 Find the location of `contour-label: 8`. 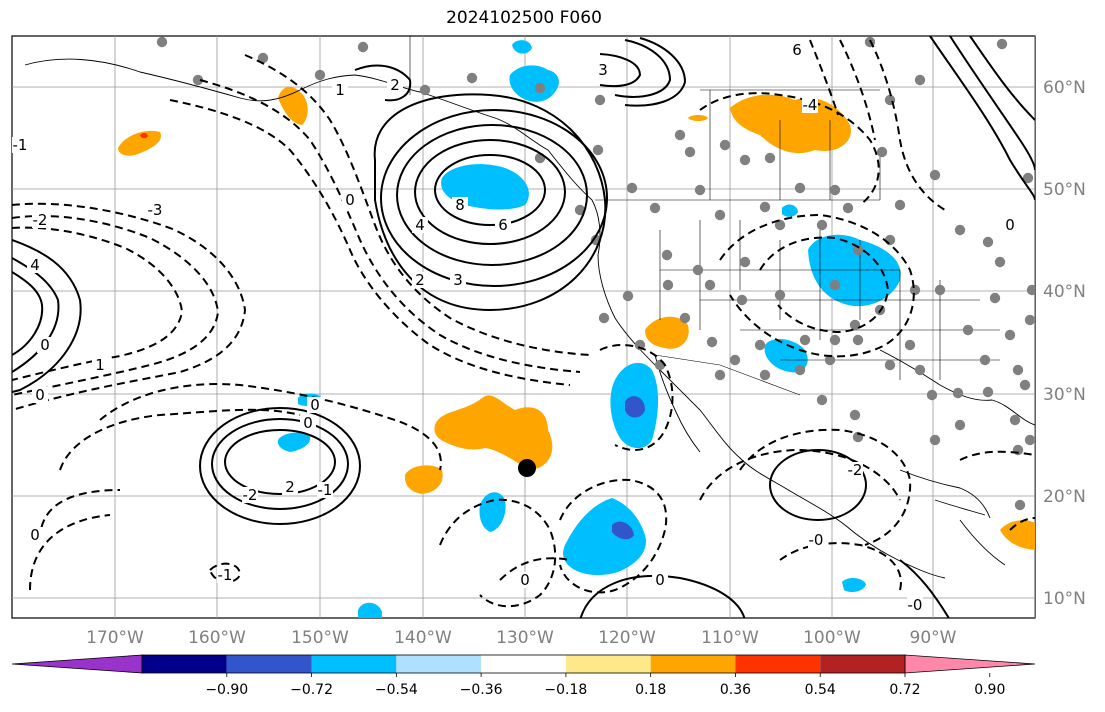

contour-label: 8 is located at coordinates (460, 205).